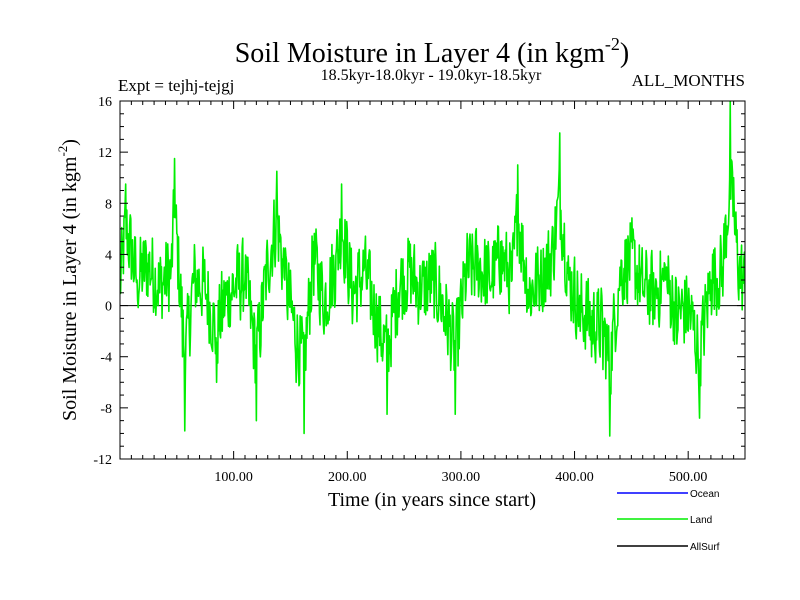 The image size is (800, 600). I want to click on y-tick-label: 12, so click(105, 153).